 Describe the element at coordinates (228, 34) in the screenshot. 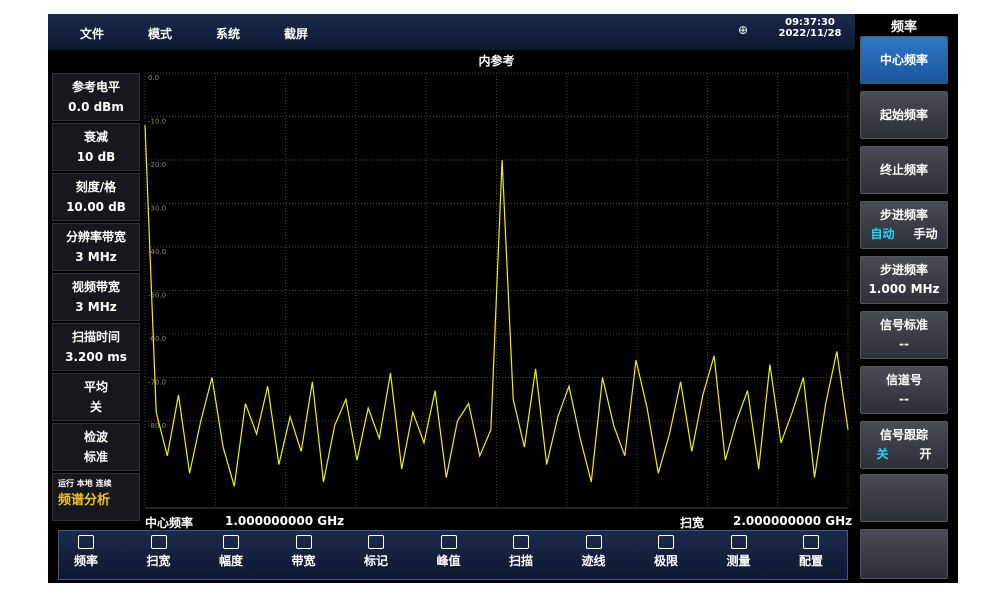

I see `menu-item: 系统` at that location.